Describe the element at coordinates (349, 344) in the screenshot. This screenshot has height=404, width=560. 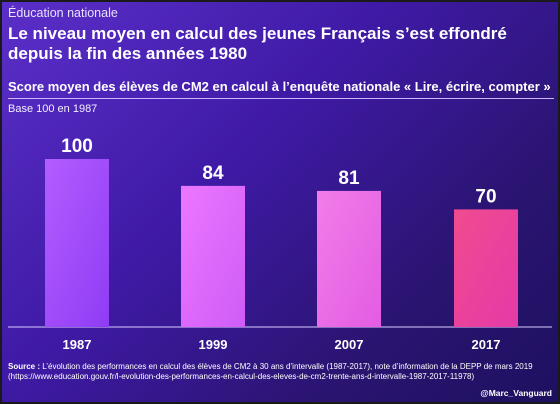
I see `x-tick-2007: 2007` at that location.